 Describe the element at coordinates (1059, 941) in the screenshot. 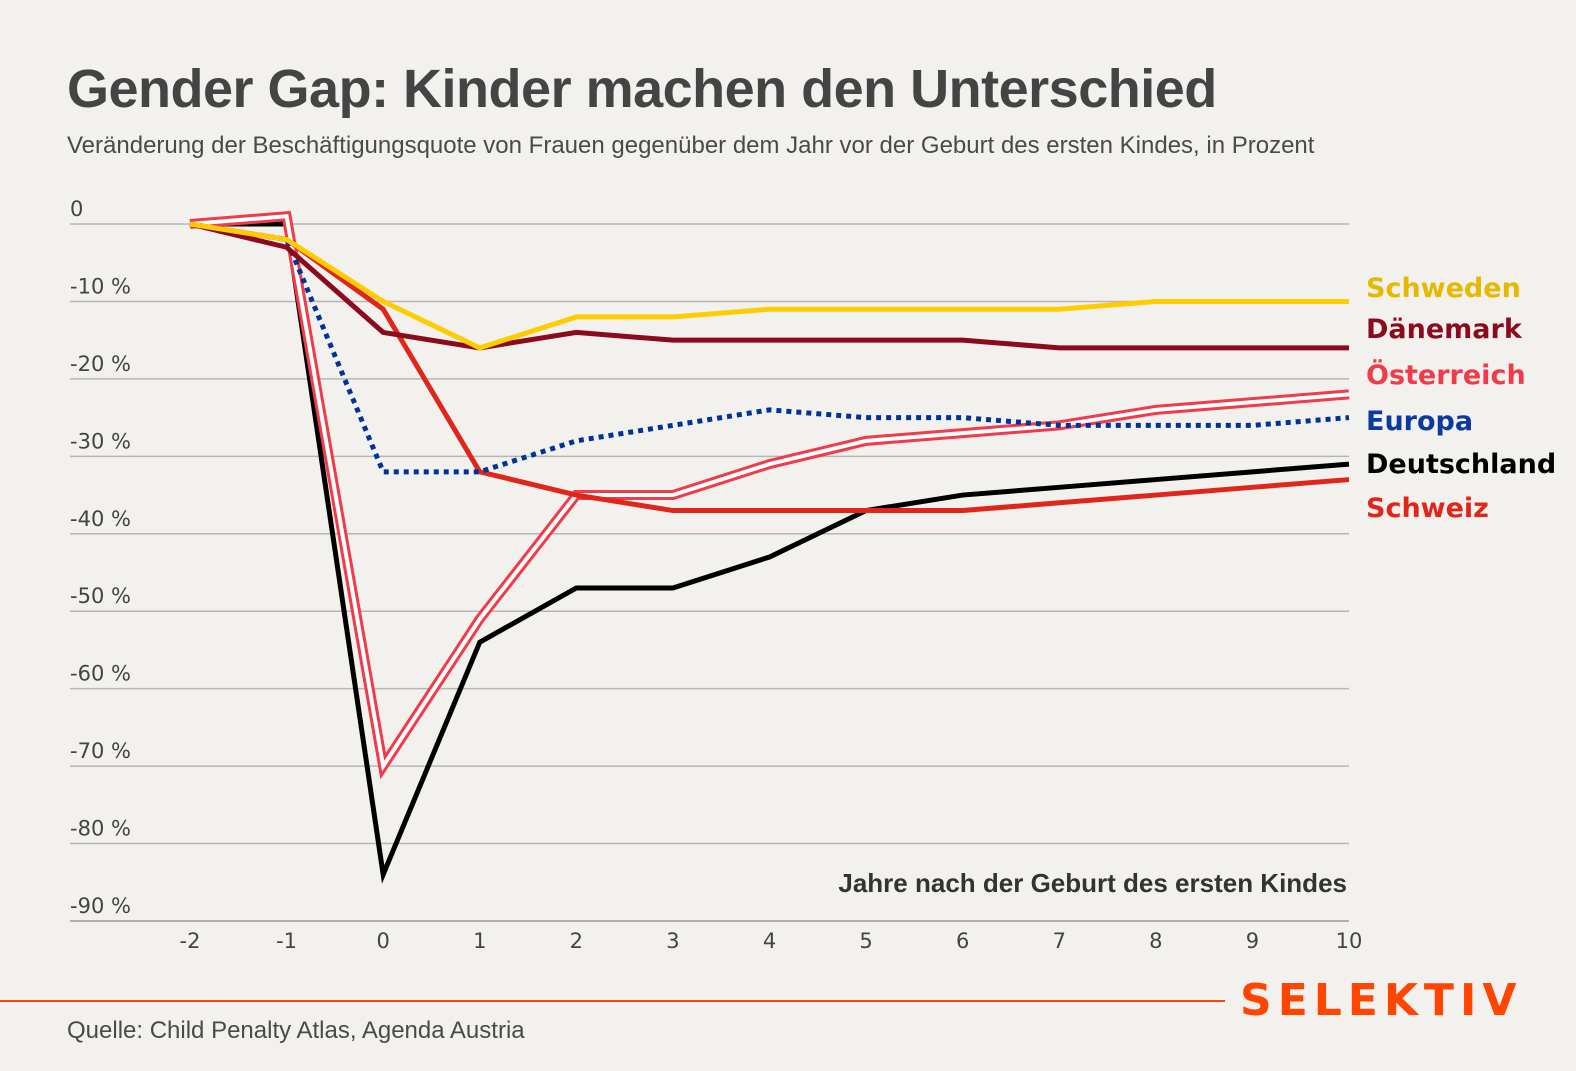

I see `x-tick-label: 7` at that location.